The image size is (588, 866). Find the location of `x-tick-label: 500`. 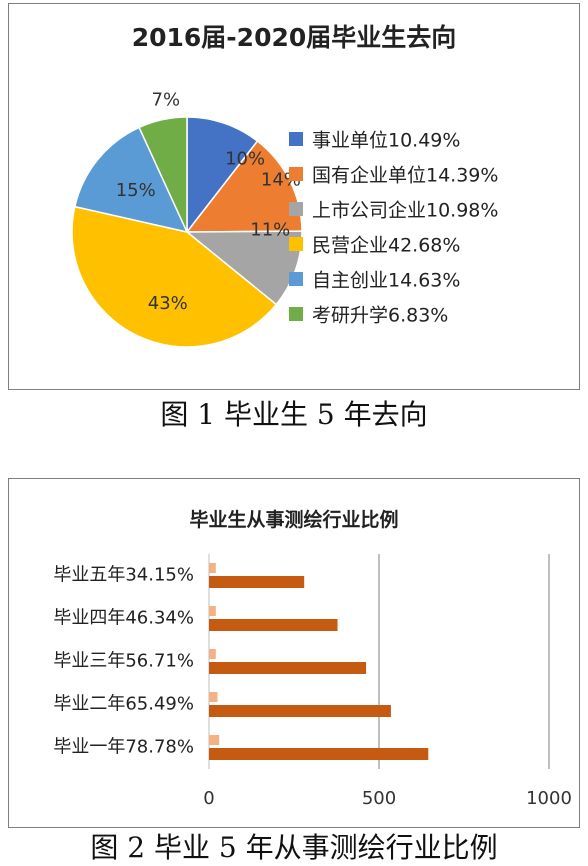

x-tick-label: 500 is located at coordinates (379, 798).